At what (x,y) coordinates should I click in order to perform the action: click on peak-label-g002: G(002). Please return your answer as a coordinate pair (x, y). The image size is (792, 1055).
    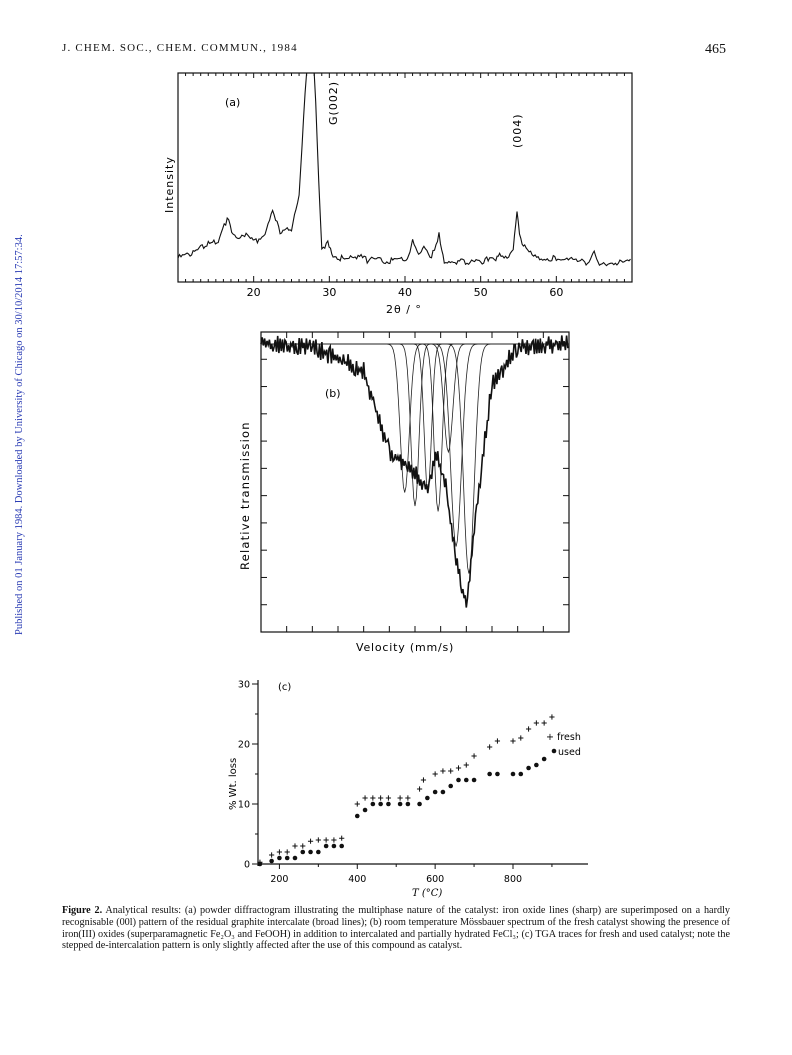
    Looking at the image, I should click on (333, 103).